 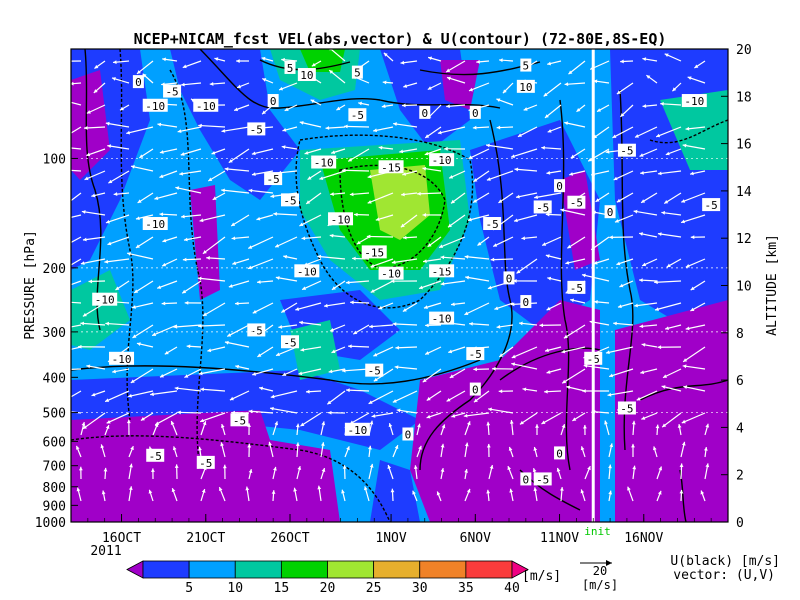 I want to click on legend-u: U(black) [m/s], so click(x=725, y=561).